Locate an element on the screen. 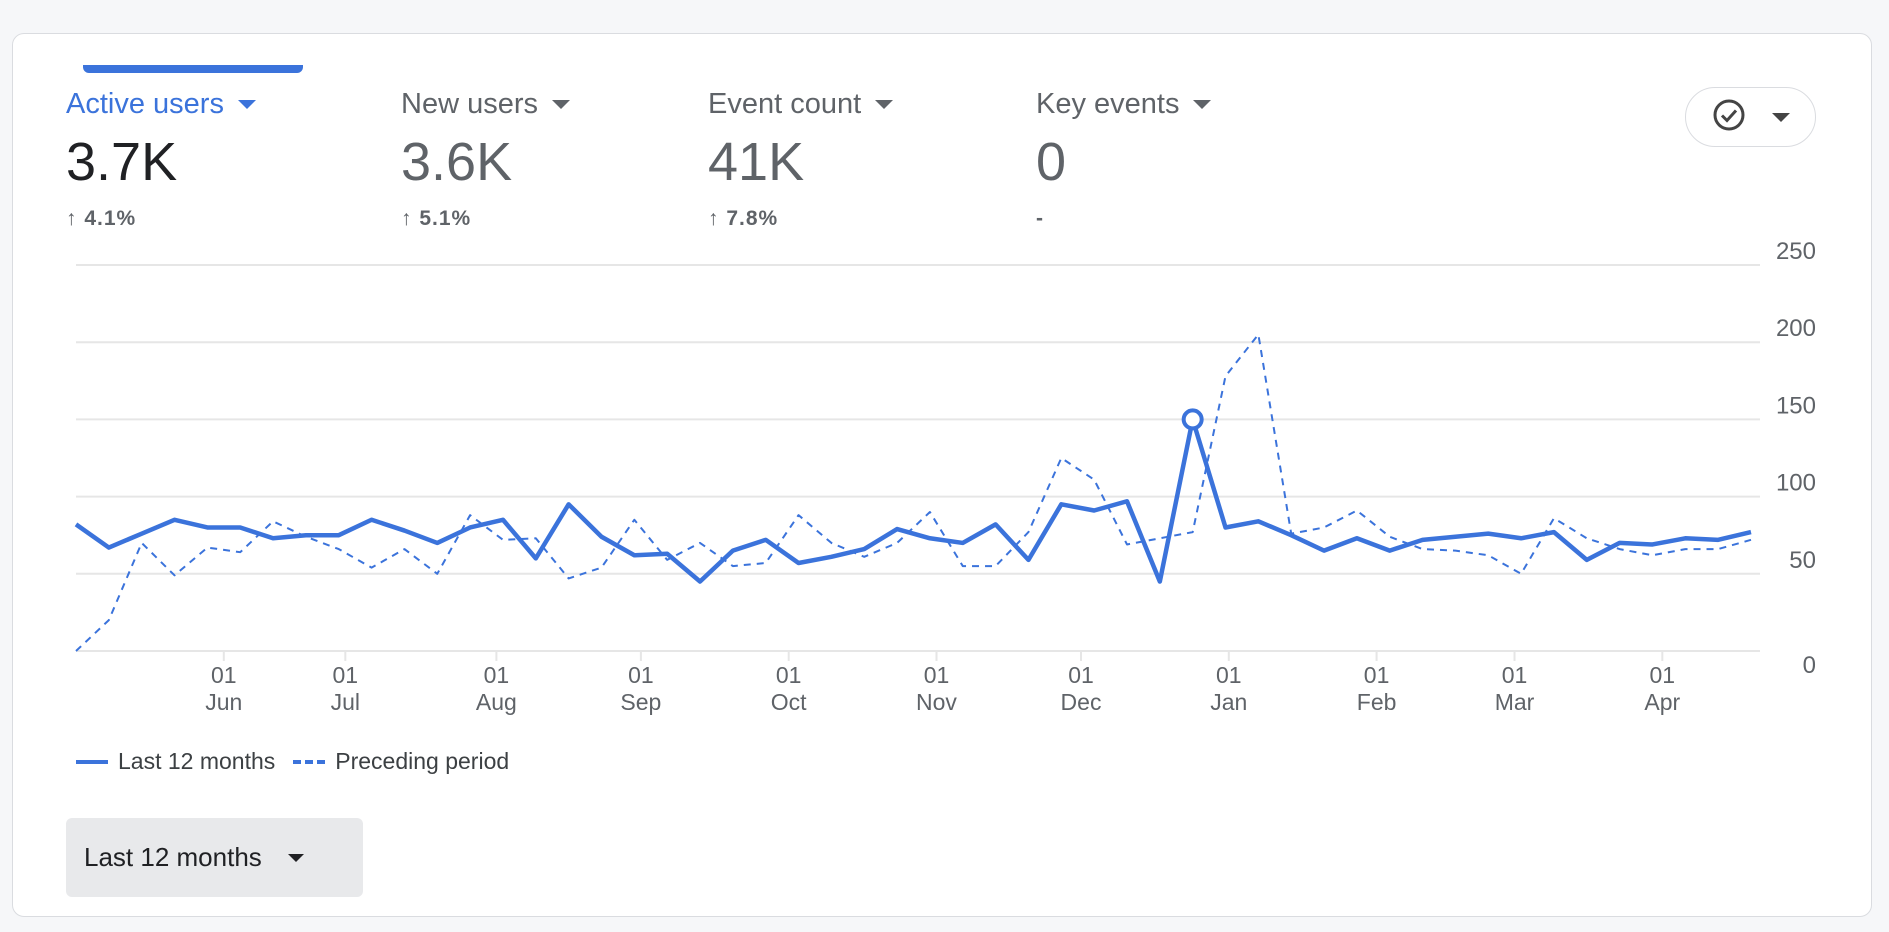 Image resolution: width=1889 pixels, height=932 pixels. metric-label-dropdown: New users is located at coordinates (485, 104).